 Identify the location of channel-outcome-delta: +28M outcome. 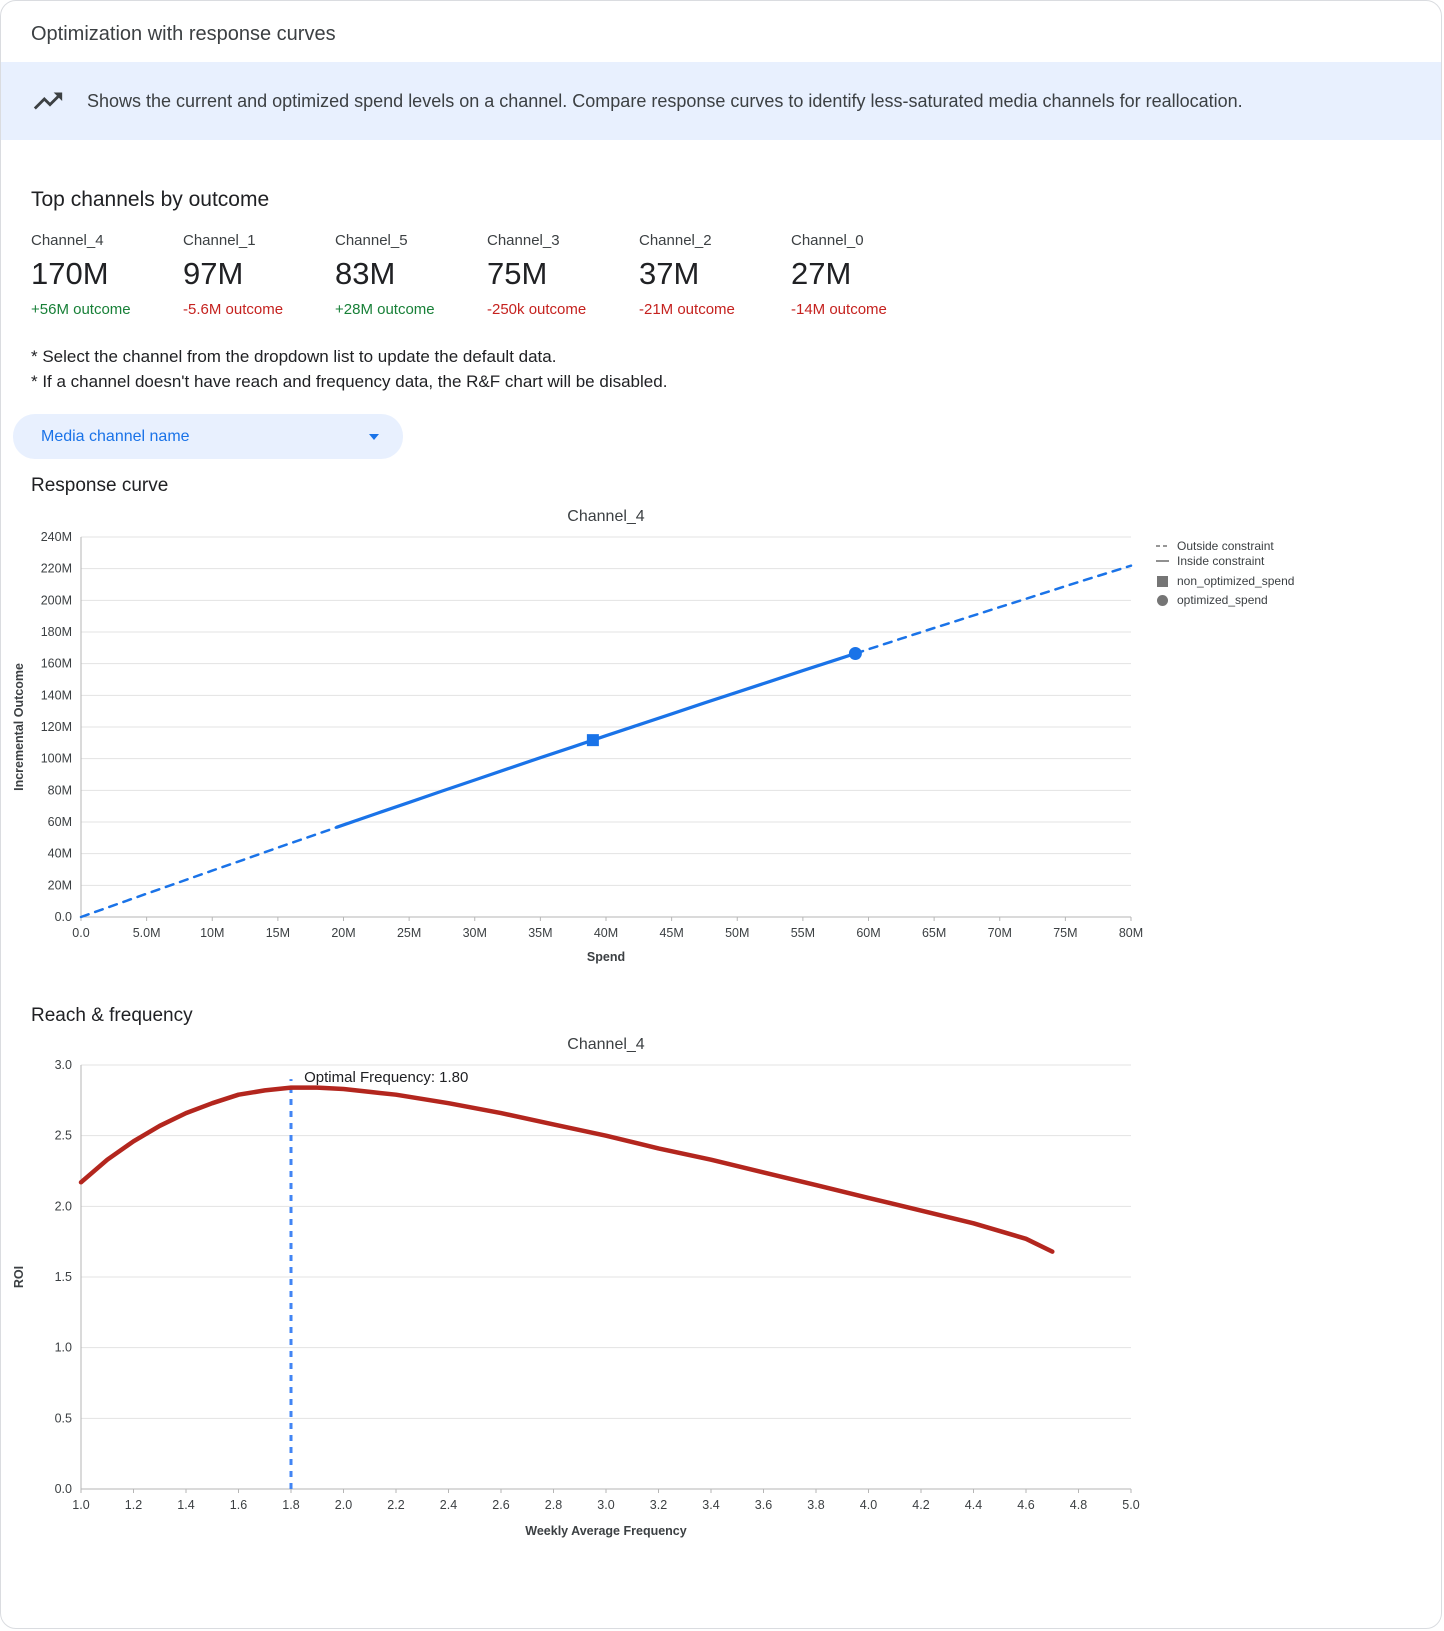
(385, 309).